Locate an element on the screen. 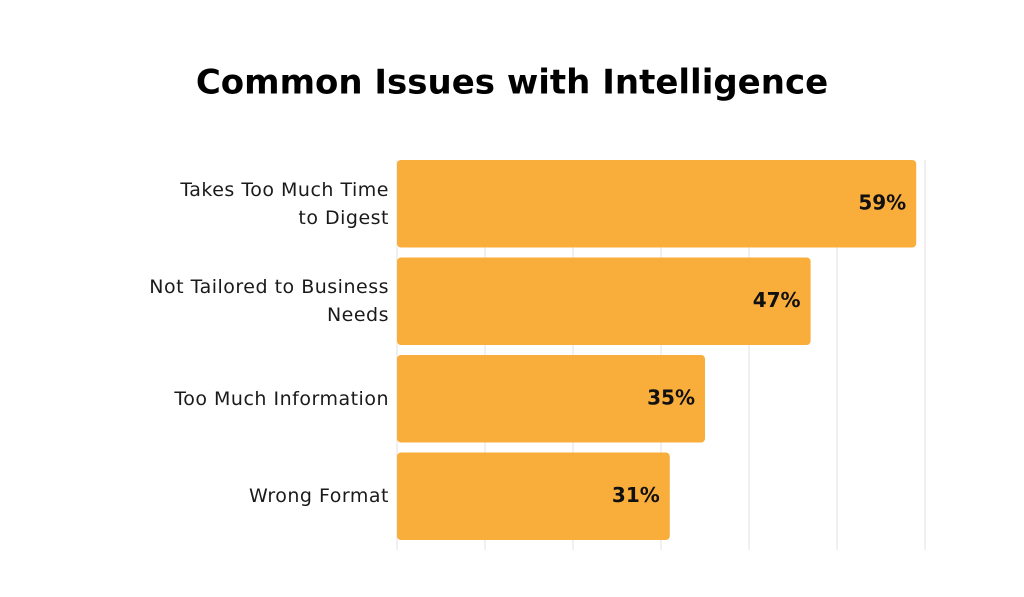 This screenshot has width=1024, height=597. value-label: 59% is located at coordinates (882, 202).